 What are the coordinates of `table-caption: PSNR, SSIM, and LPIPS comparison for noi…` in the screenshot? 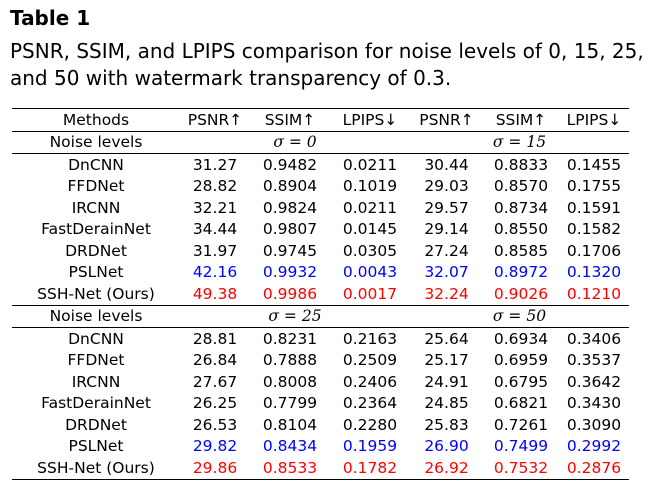 It's located at (327, 64).